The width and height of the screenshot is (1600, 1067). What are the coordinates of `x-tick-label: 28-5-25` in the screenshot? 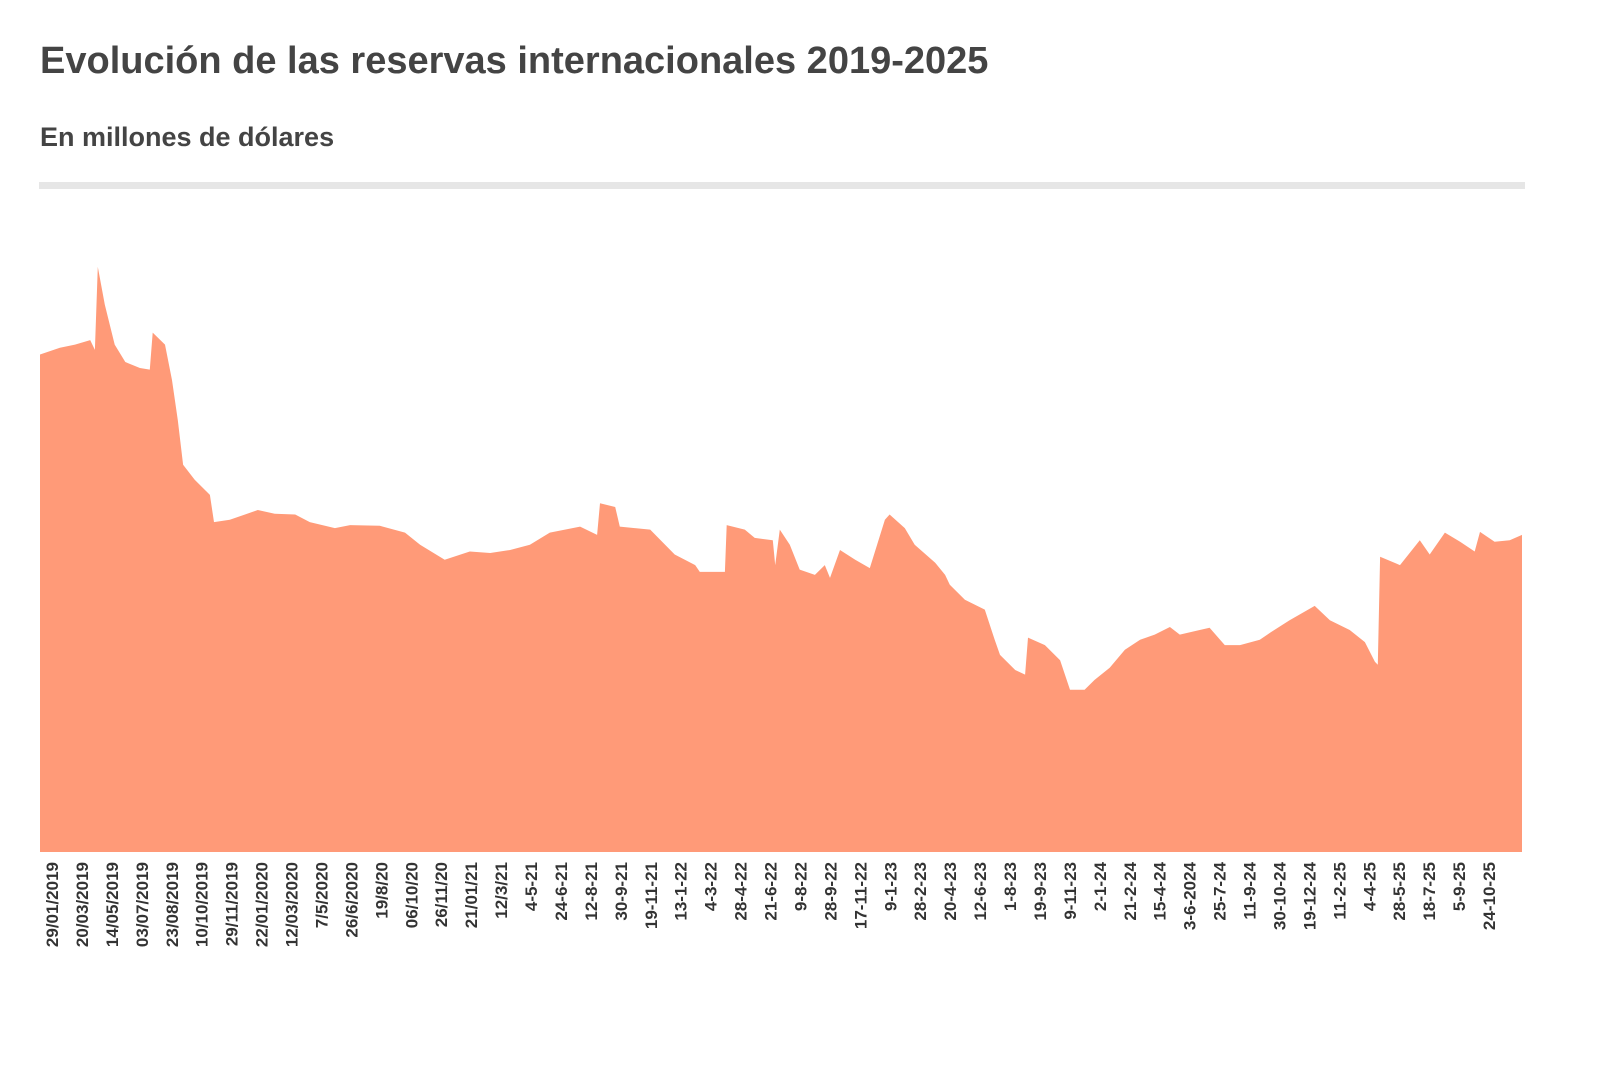 It's located at (1399, 891).